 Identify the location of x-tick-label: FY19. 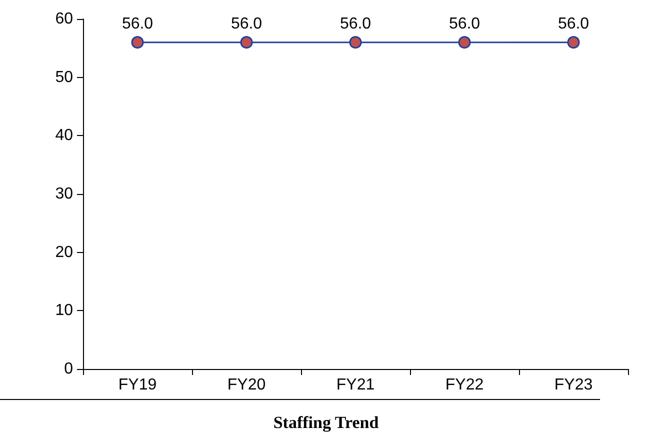
(137, 385).